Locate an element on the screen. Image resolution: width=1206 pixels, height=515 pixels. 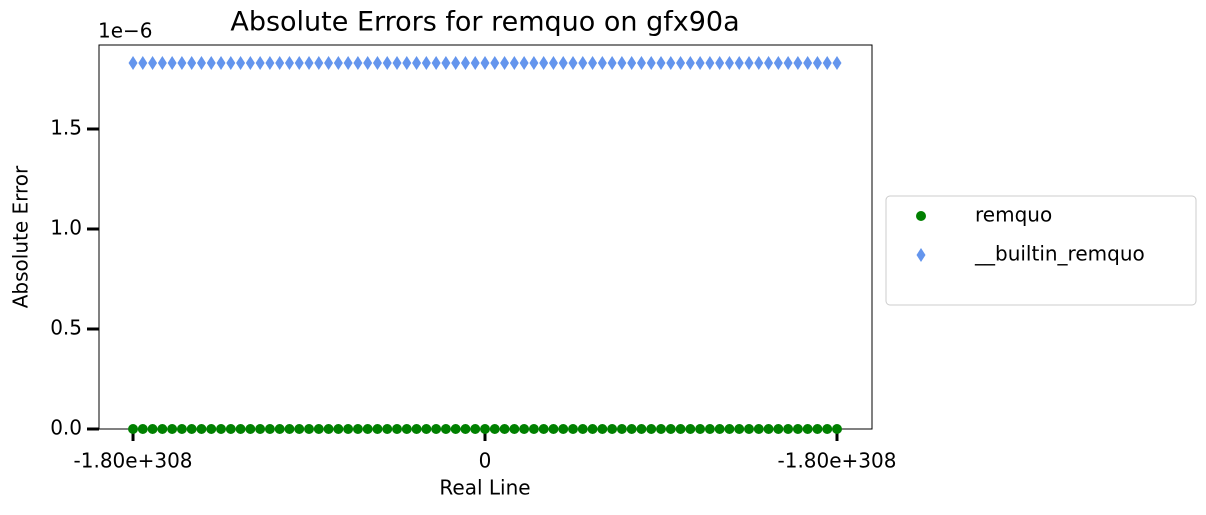
x-axis-label: Real Line is located at coordinates (484, 488).